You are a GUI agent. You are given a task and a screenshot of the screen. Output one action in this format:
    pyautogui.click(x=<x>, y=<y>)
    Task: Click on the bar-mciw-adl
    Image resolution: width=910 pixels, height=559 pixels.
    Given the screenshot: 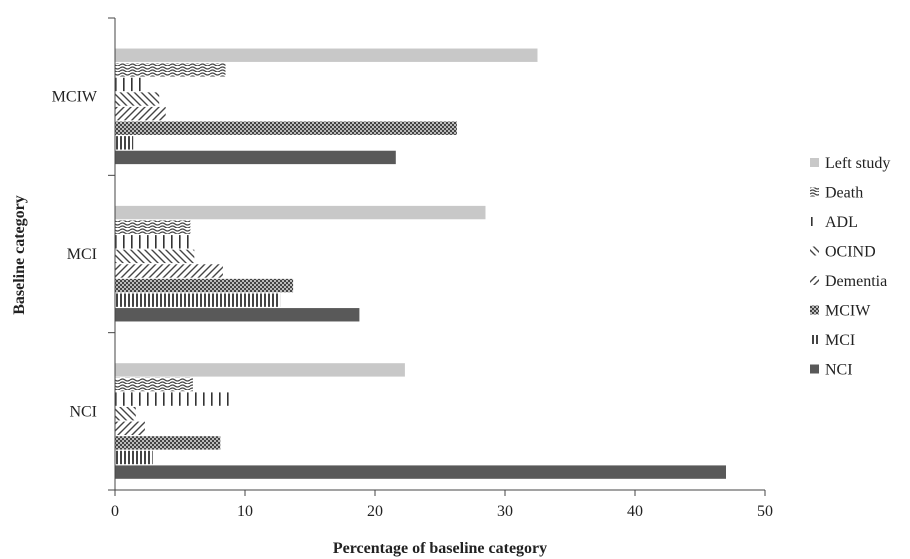 What is the action you would take?
    pyautogui.click(x=130, y=84)
    